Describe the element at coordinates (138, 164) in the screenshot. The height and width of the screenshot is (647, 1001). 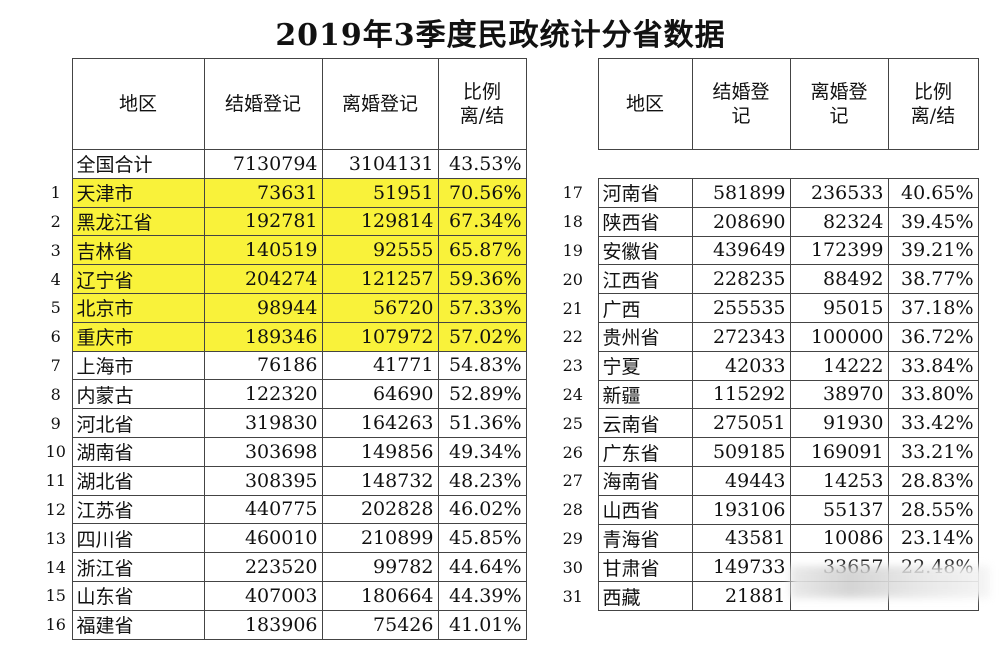
I see `total-name: 全国合计` at that location.